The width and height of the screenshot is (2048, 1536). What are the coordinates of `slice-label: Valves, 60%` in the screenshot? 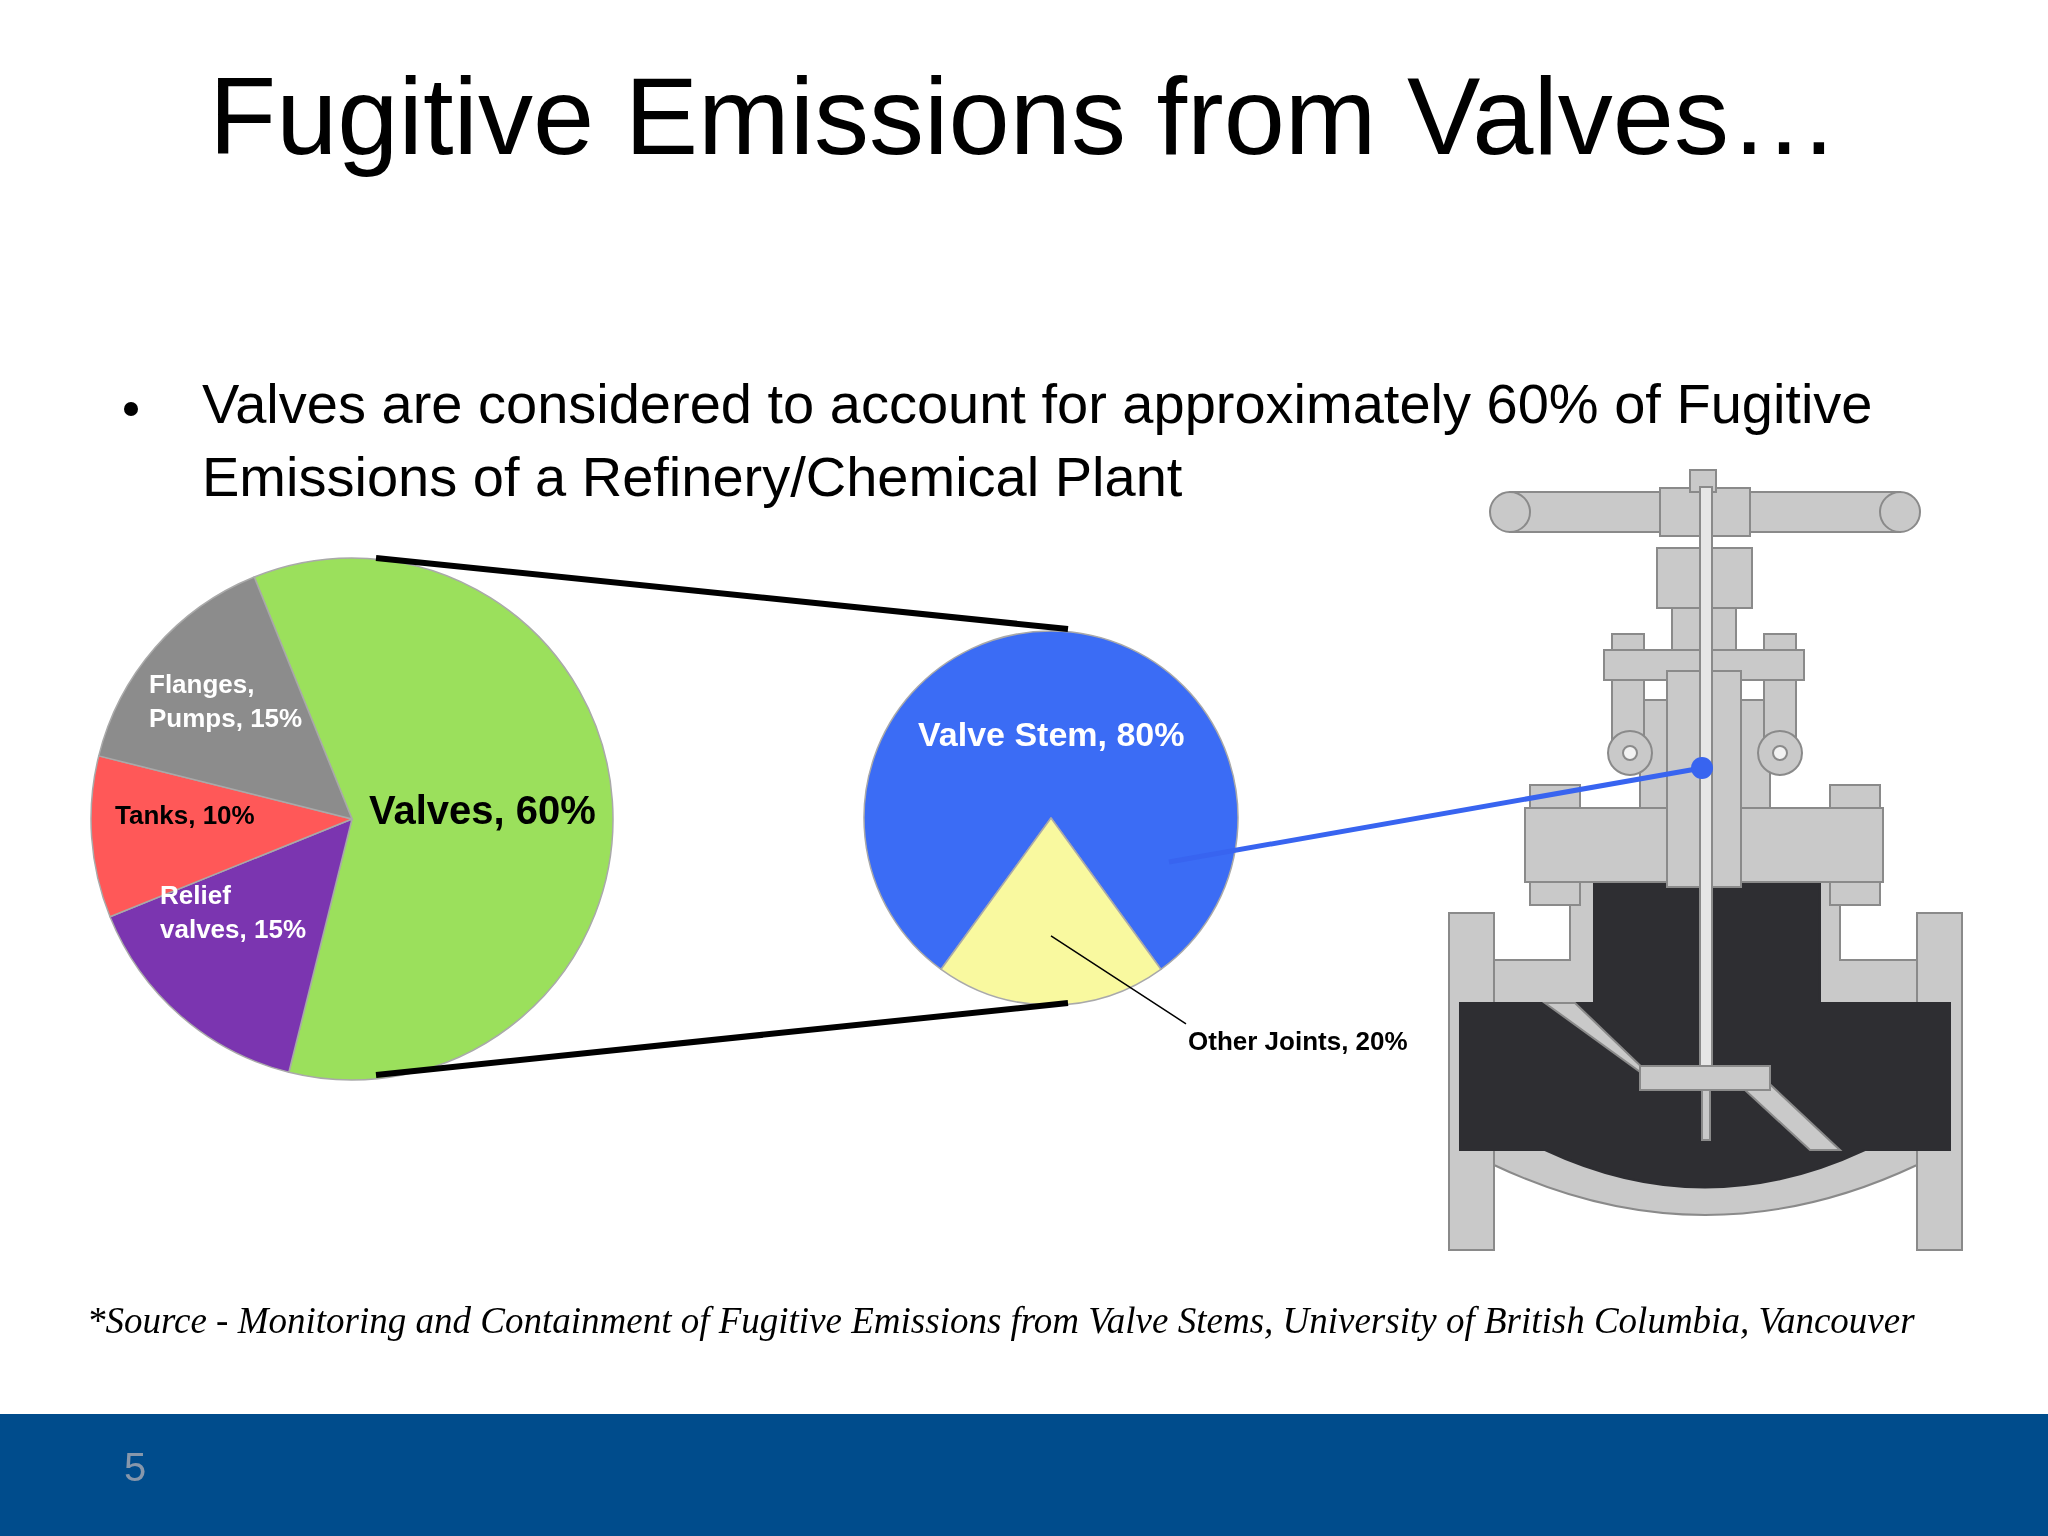 It's located at (482, 810).